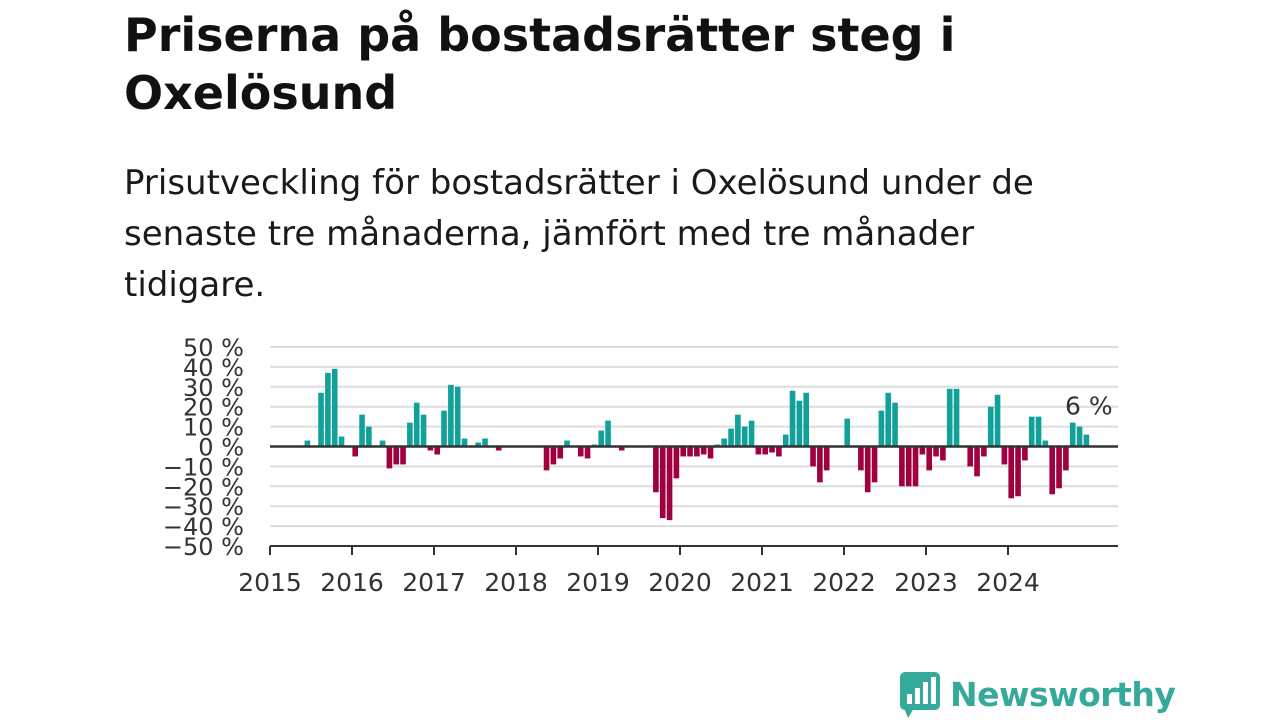  Describe the element at coordinates (680, 582) in the screenshot. I see `x-tick-label: 2020` at that location.